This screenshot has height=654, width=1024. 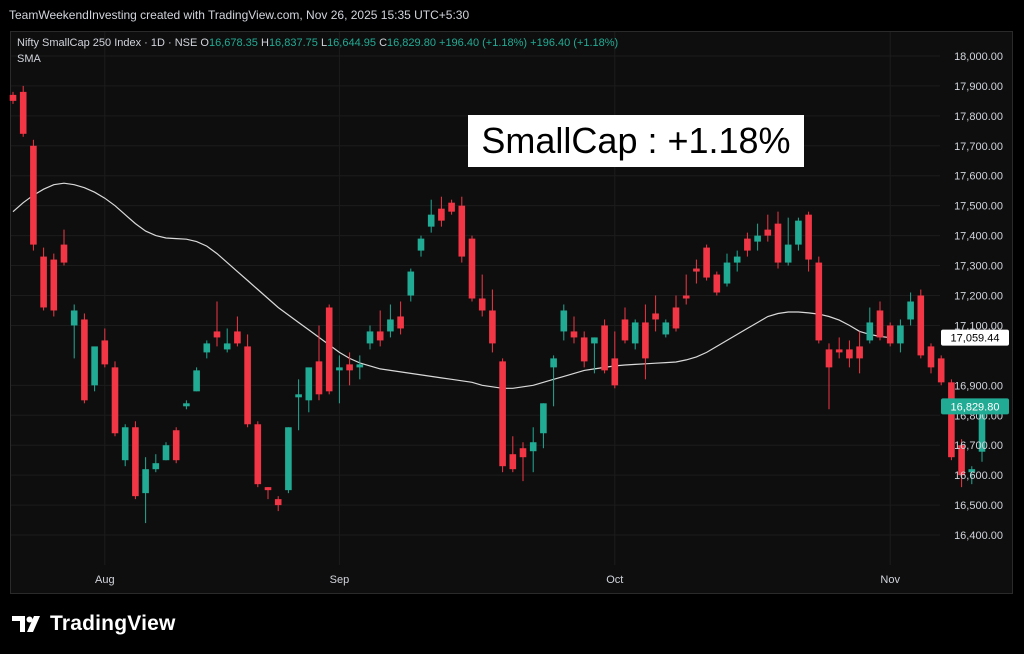 I want to click on change-value: +196.40 (+1.18%), so click(x=483, y=43).